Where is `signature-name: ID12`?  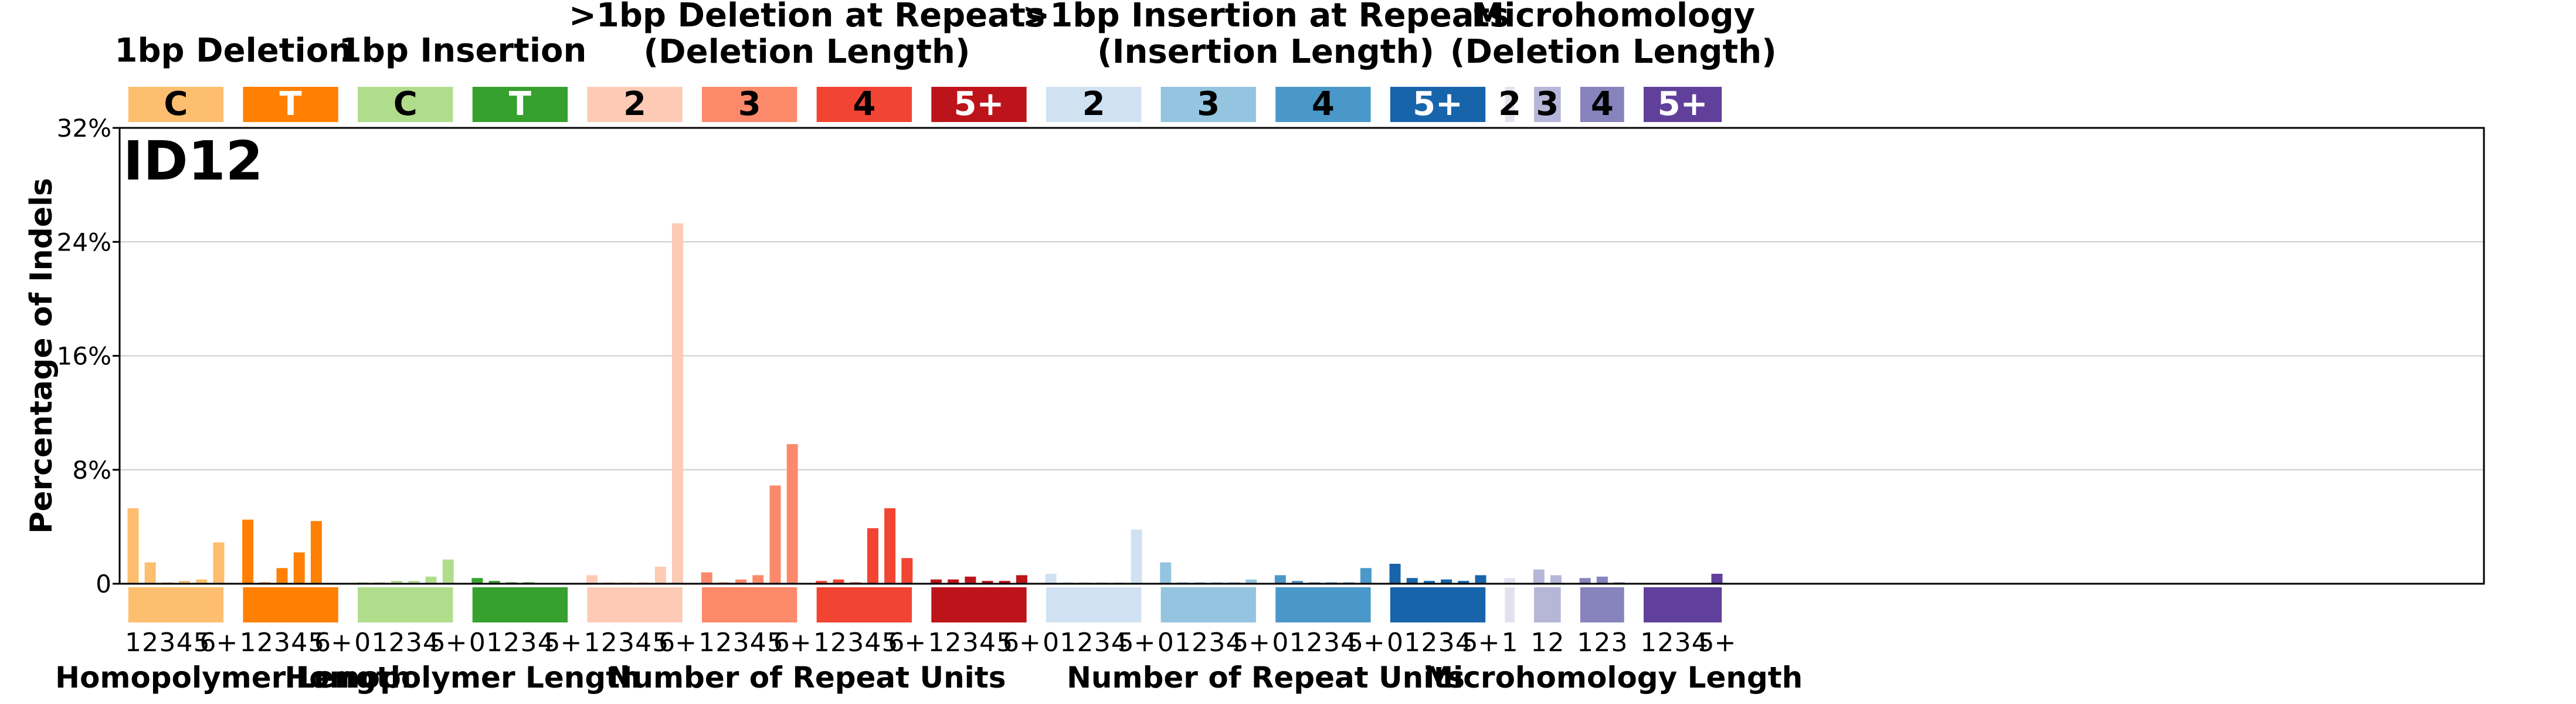
signature-name: ID12 is located at coordinates (193, 161).